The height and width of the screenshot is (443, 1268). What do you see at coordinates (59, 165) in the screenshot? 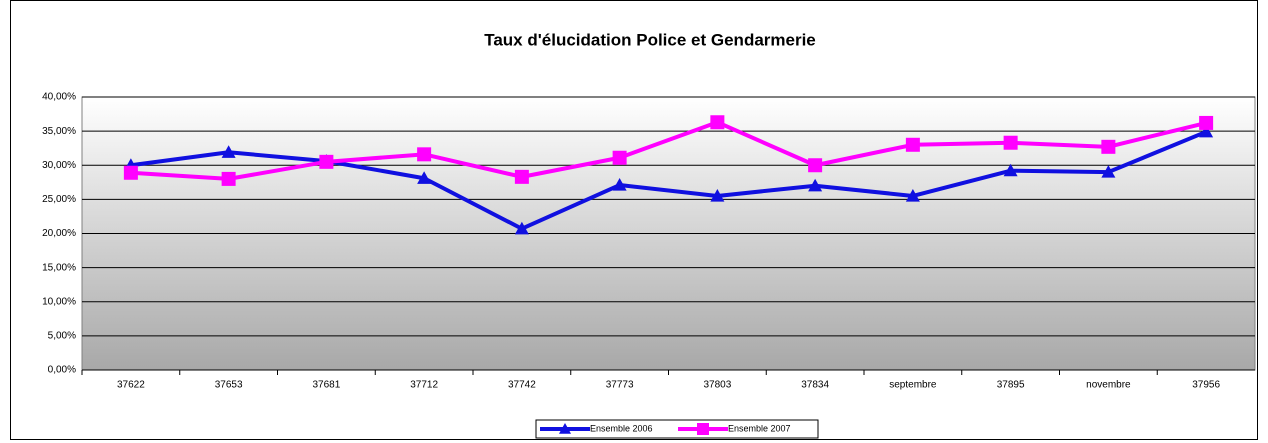
I see `y-tick-label: 30,00%` at bounding box center [59, 165].